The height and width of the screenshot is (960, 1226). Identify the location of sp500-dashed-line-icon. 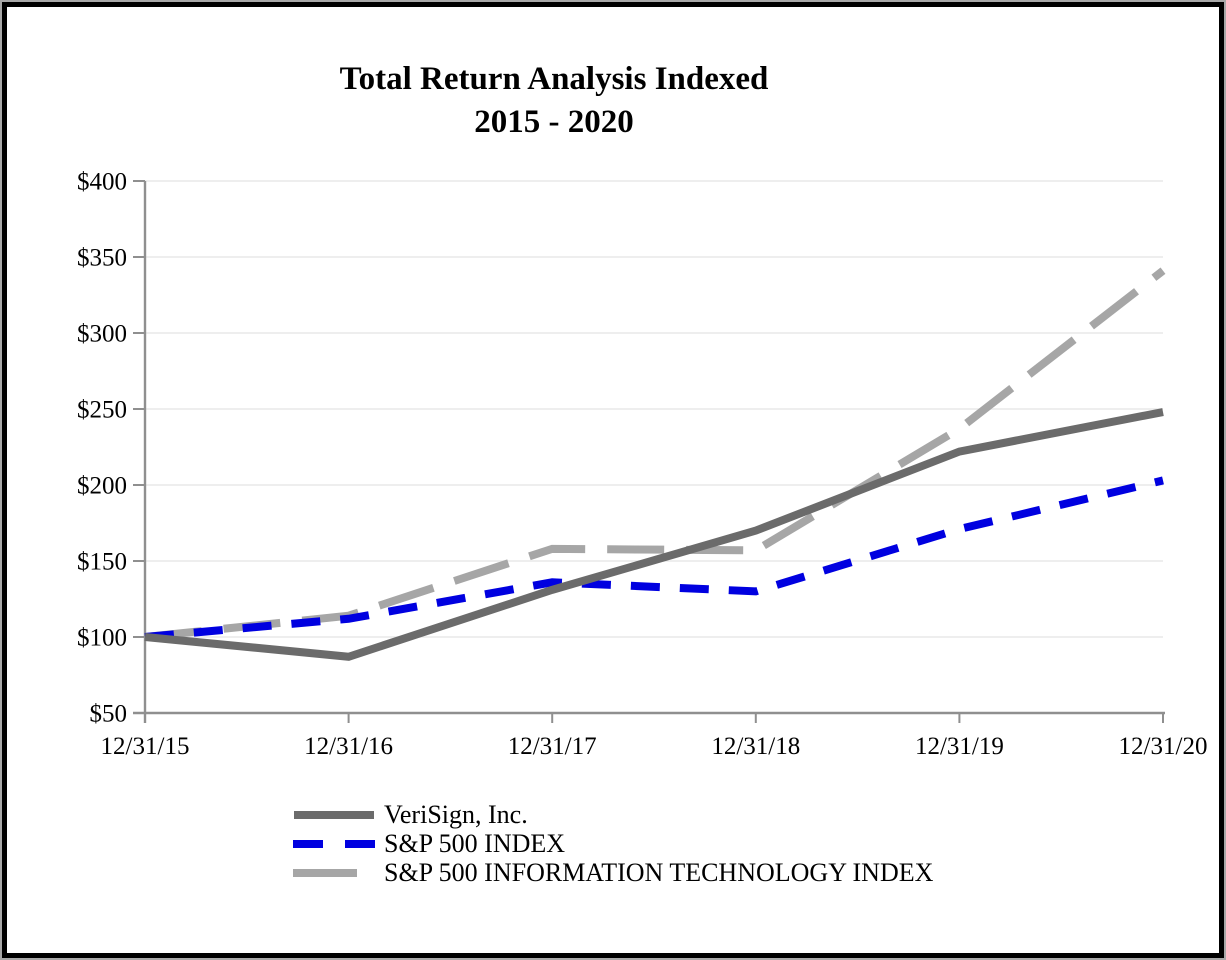
(334, 843).